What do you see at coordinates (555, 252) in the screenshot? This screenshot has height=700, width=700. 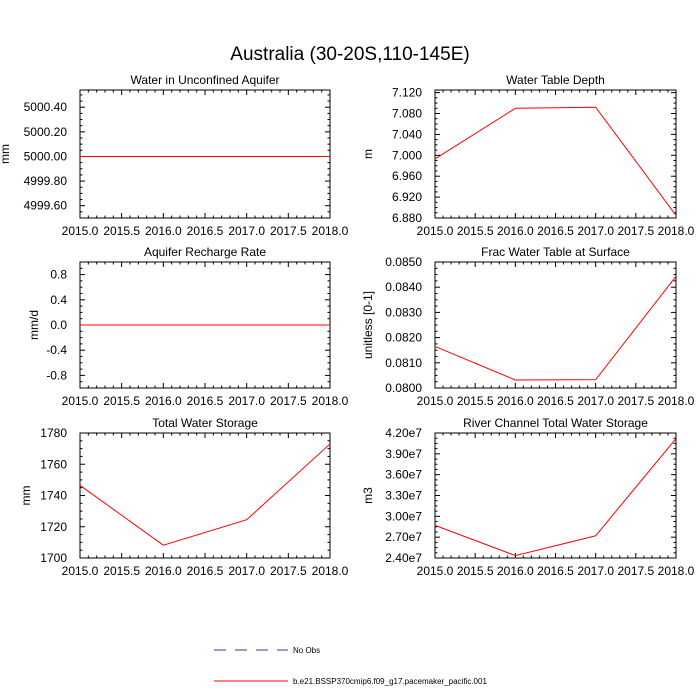 I see `panel-title: Frac Water Table at Surface` at bounding box center [555, 252].